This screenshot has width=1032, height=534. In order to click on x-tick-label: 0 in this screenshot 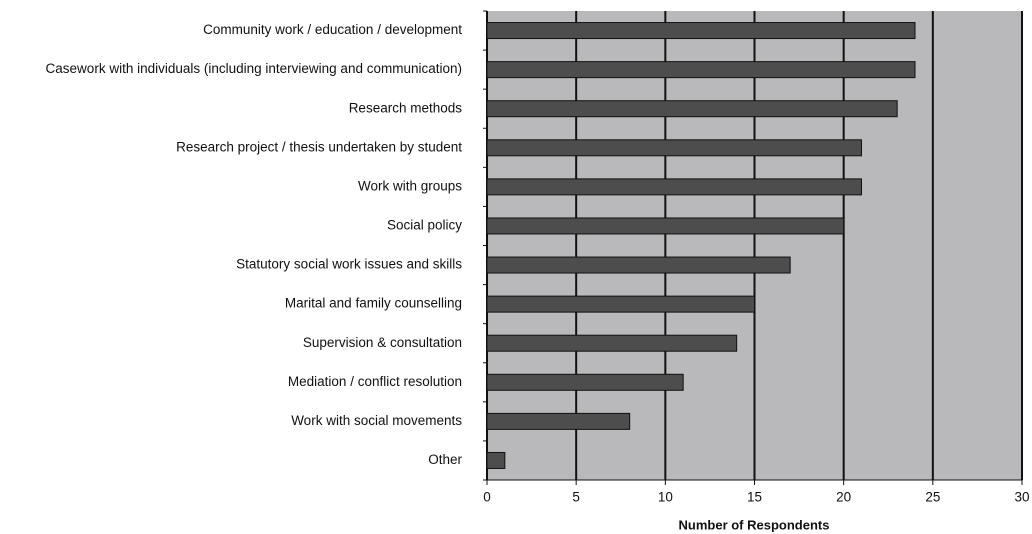, I will do `click(487, 497)`.